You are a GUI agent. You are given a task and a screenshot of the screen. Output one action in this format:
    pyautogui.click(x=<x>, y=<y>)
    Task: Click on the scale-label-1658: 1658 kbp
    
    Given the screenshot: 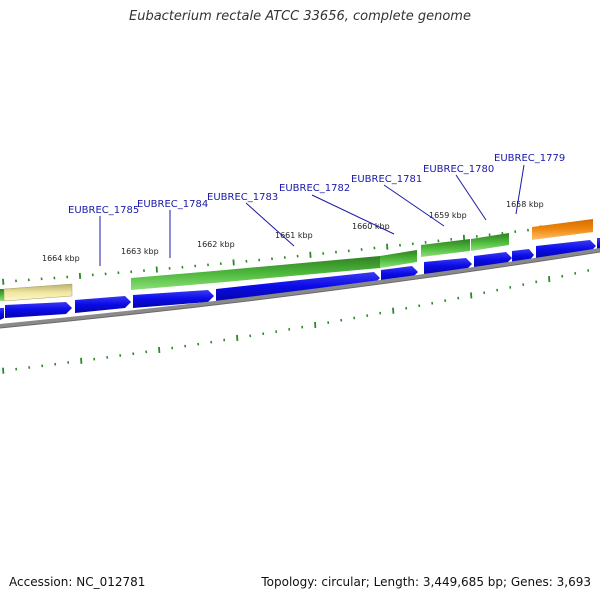 What is the action you would take?
    pyautogui.click(x=525, y=204)
    